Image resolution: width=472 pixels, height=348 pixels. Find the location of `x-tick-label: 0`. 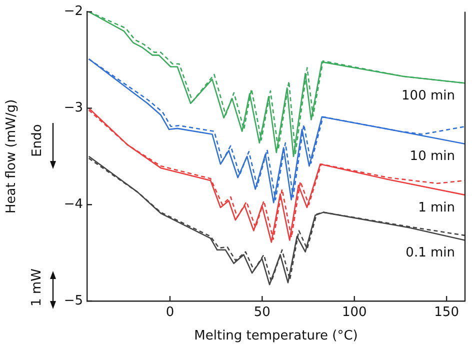

x-tick-label: 0 is located at coordinates (170, 312).